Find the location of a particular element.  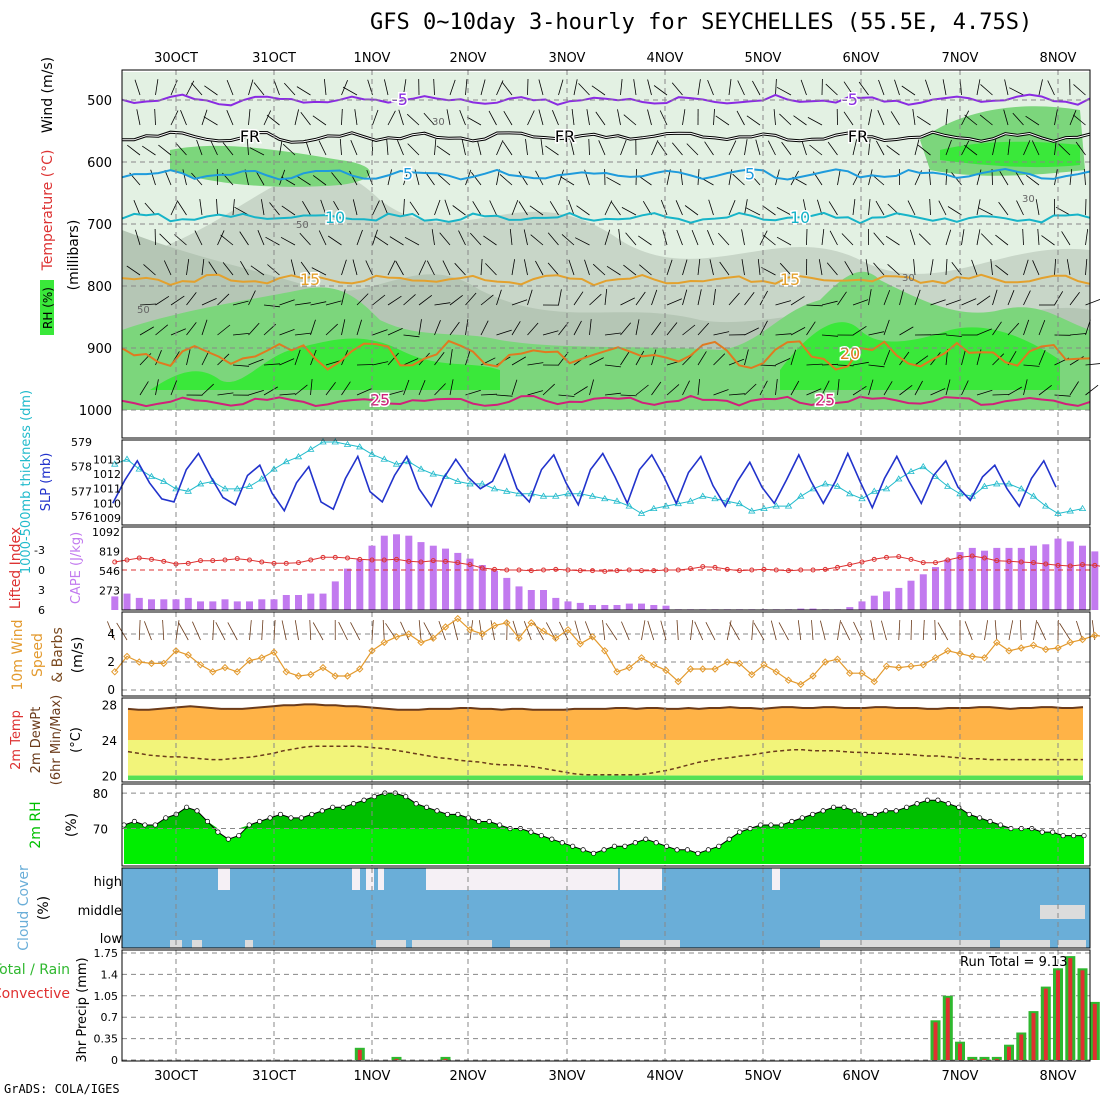

cape-tick: 819 is located at coordinates (109, 552).